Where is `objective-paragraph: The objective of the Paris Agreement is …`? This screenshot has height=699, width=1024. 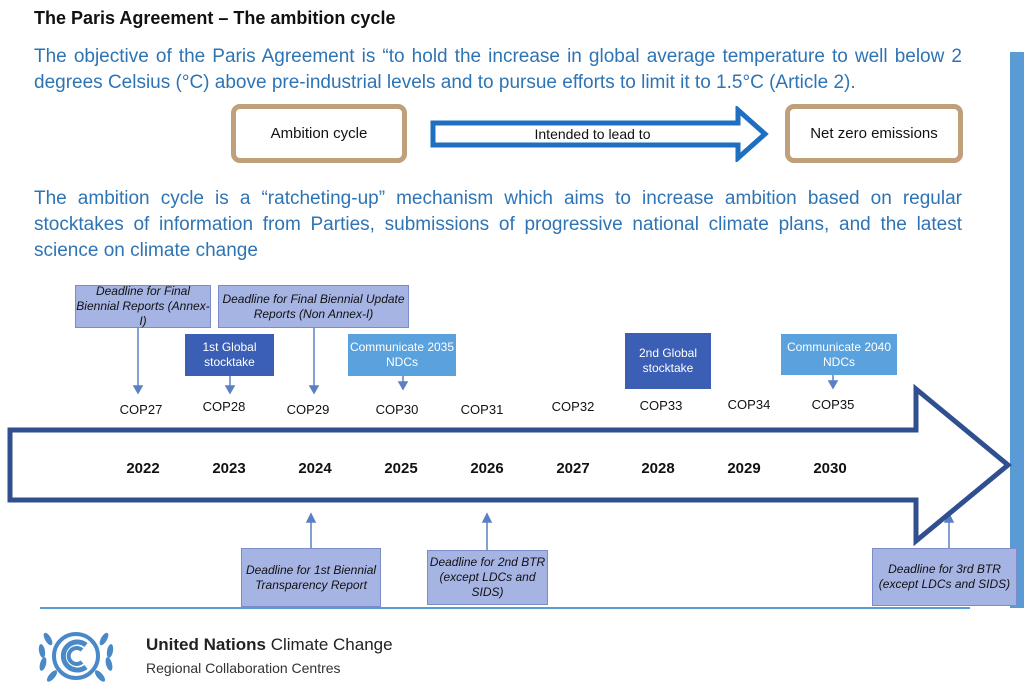
objective-paragraph: The objective of the Paris Agreement is … is located at coordinates (498, 69).